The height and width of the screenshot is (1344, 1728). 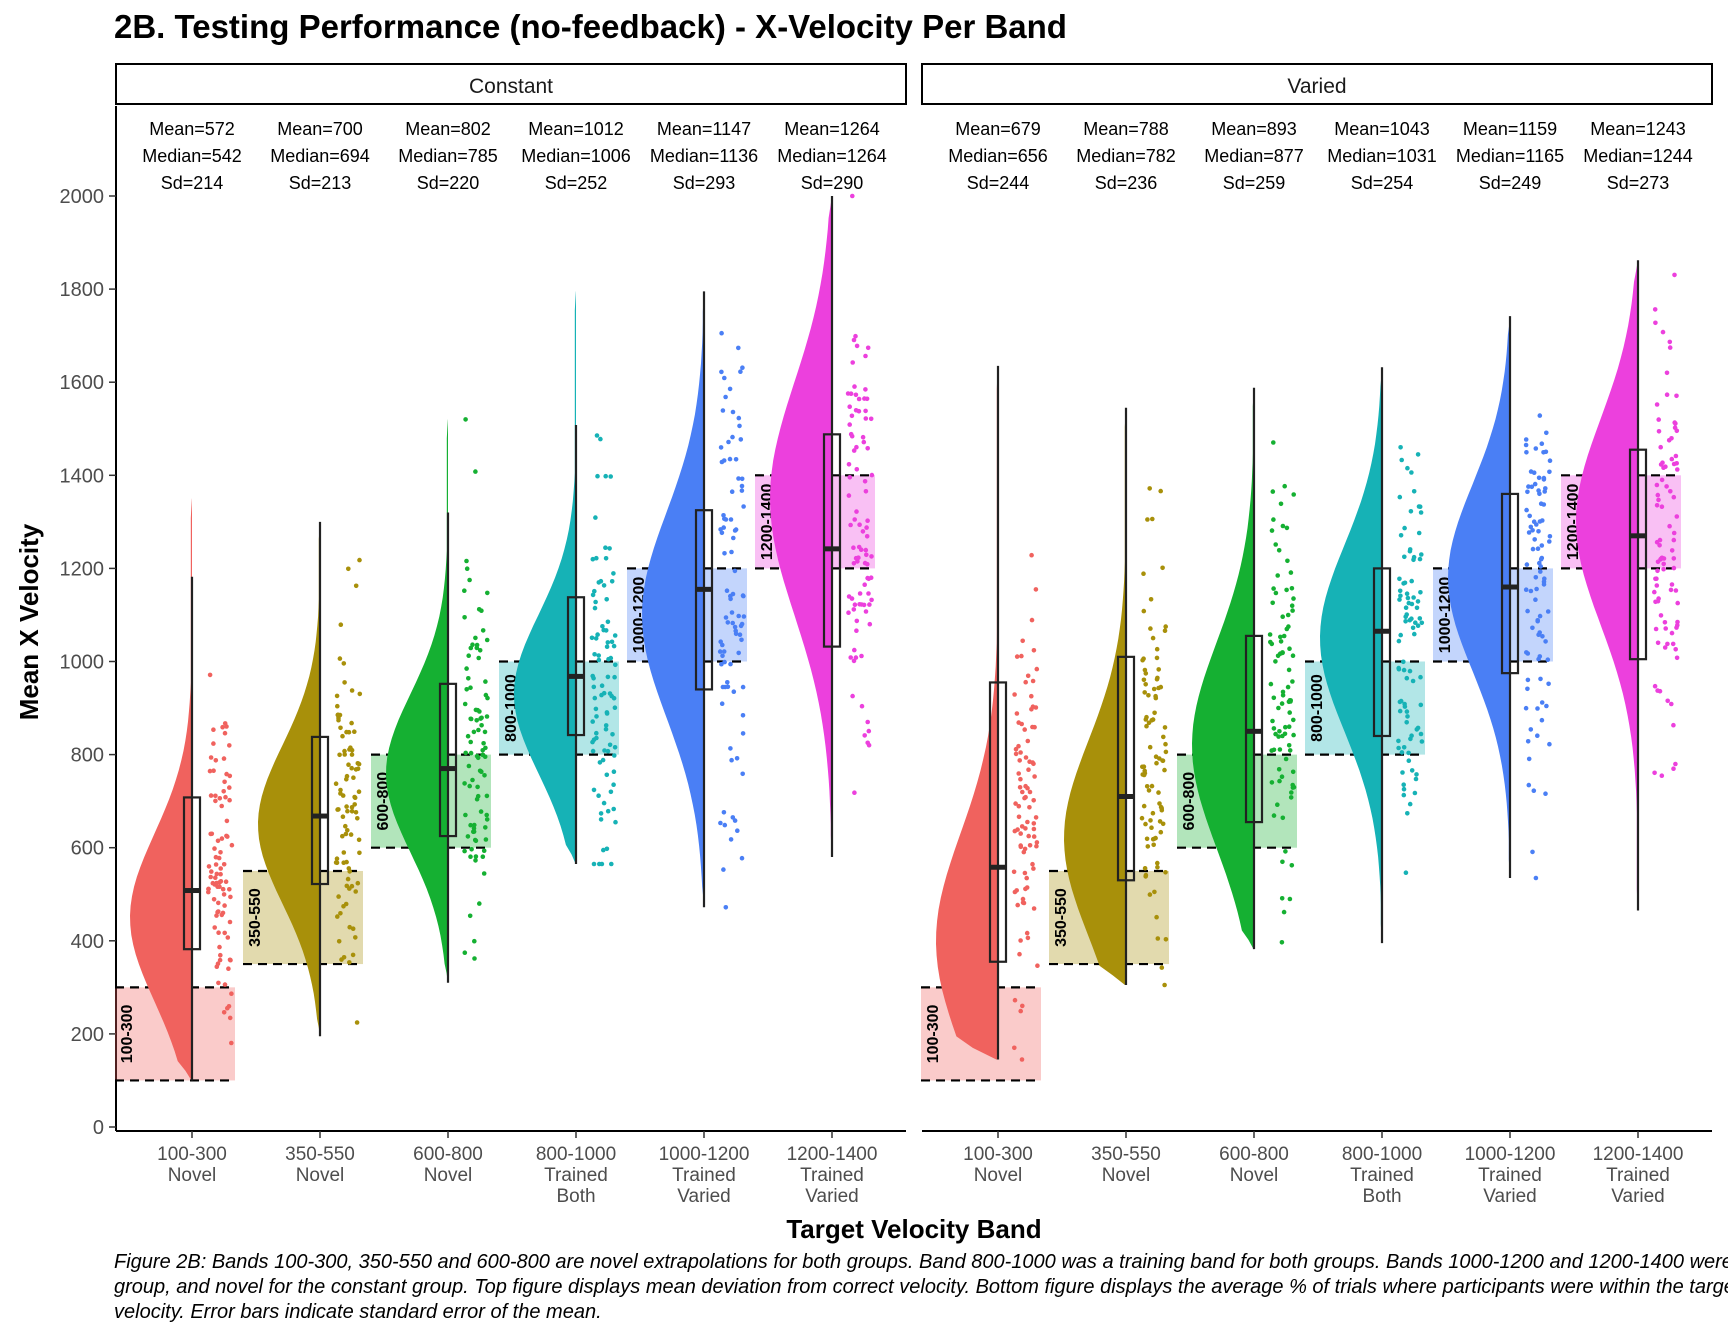 What do you see at coordinates (704, 1175) in the screenshot?
I see `x-tick-label: Trained` at bounding box center [704, 1175].